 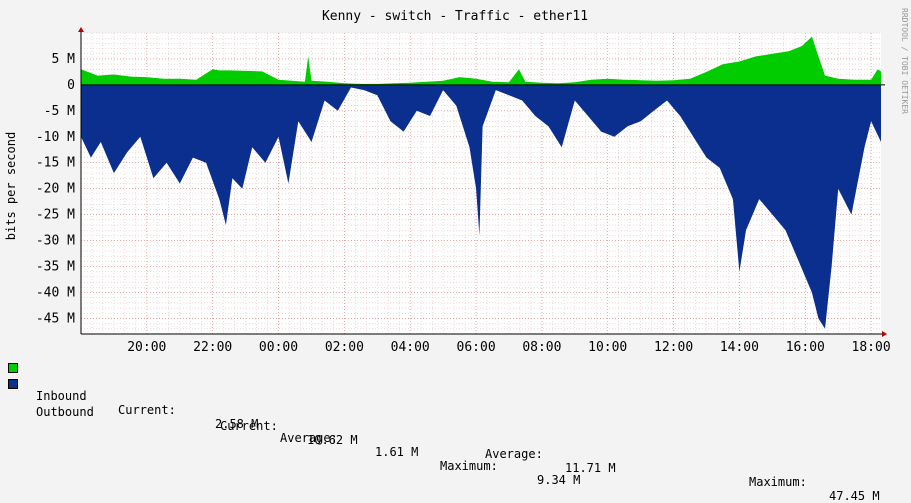 I want to click on y-tick-label: -25 M, so click(x=55, y=215).